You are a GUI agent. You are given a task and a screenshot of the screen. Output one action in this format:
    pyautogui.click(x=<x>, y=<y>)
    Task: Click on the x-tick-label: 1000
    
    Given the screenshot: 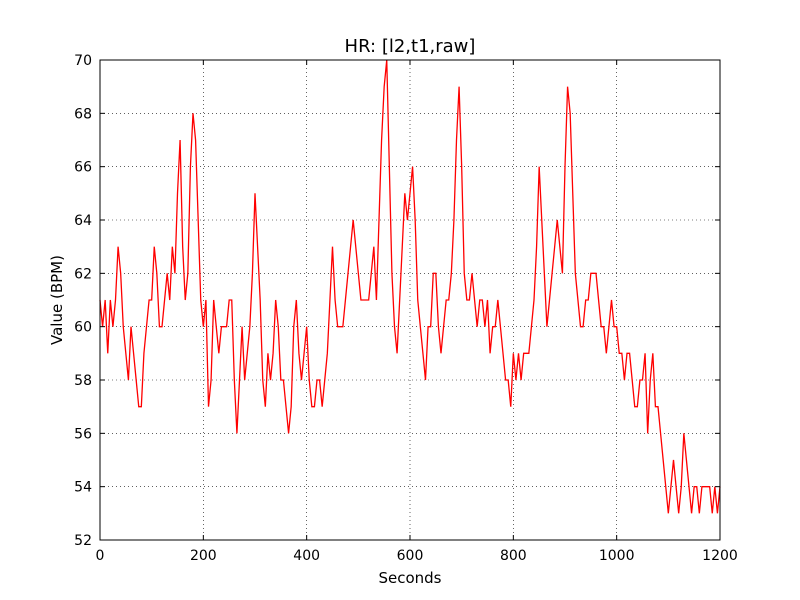 What is the action you would take?
    pyautogui.click(x=617, y=556)
    